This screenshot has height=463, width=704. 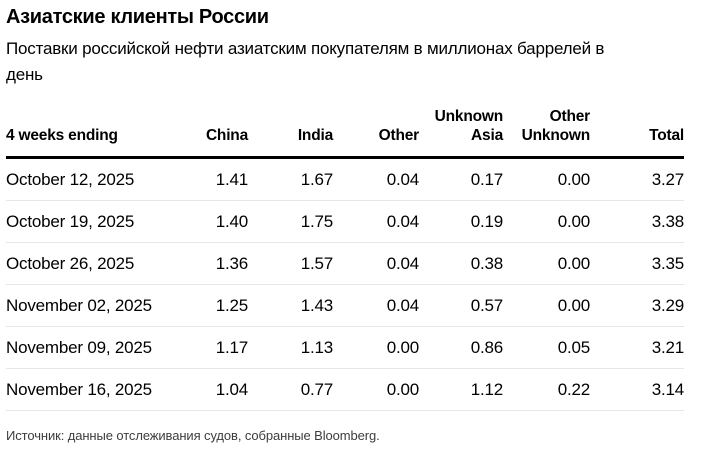 What do you see at coordinates (231, 263) in the screenshot?
I see `cell-value: 1.36` at bounding box center [231, 263].